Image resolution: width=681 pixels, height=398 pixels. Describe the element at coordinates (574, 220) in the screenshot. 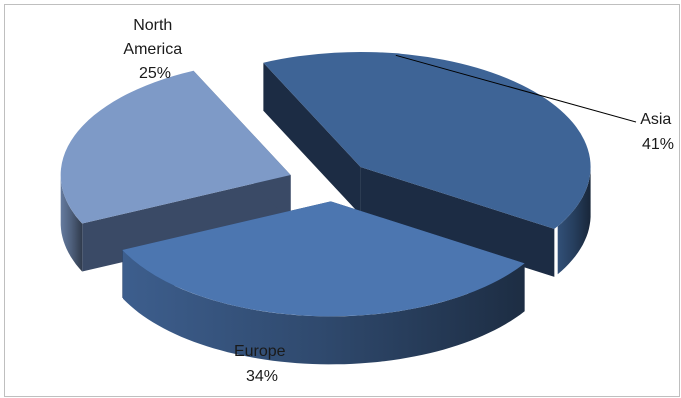

I see `slice-asia-rim` at that location.